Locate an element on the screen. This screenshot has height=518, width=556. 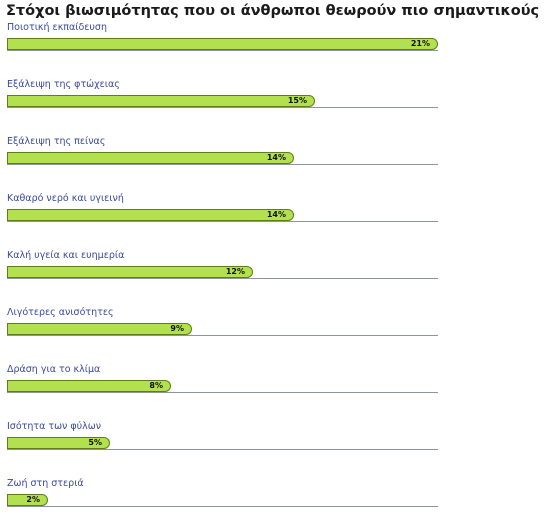
bar-row: Ισότητα των φύλων 5% is located at coordinates (222, 441).